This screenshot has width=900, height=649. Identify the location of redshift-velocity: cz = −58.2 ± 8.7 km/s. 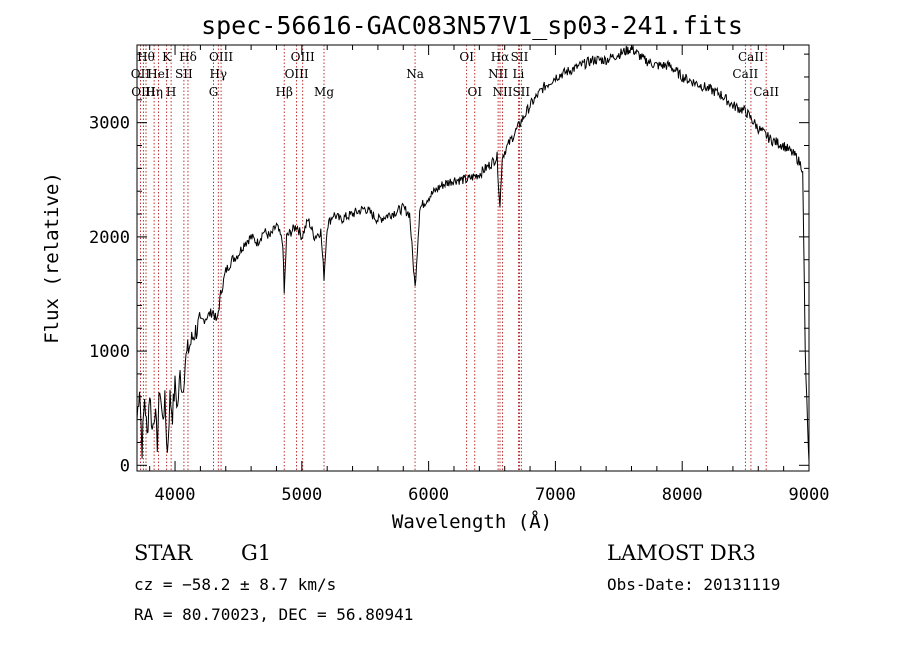
(235, 584).